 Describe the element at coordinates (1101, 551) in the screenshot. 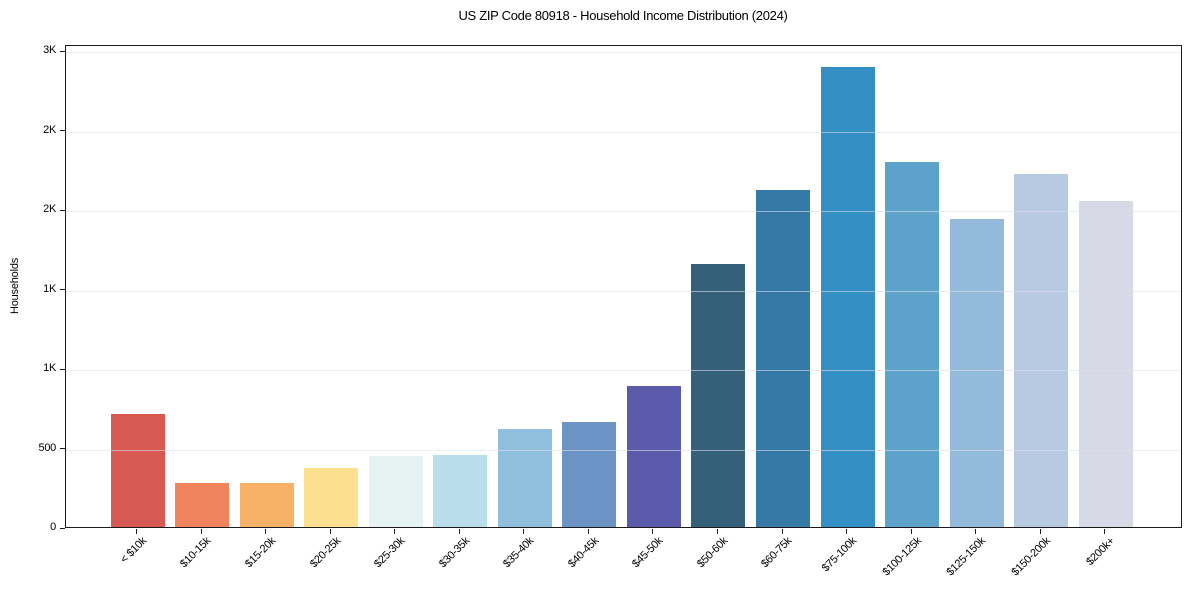

I see `x-tick-label: $200k+` at that location.